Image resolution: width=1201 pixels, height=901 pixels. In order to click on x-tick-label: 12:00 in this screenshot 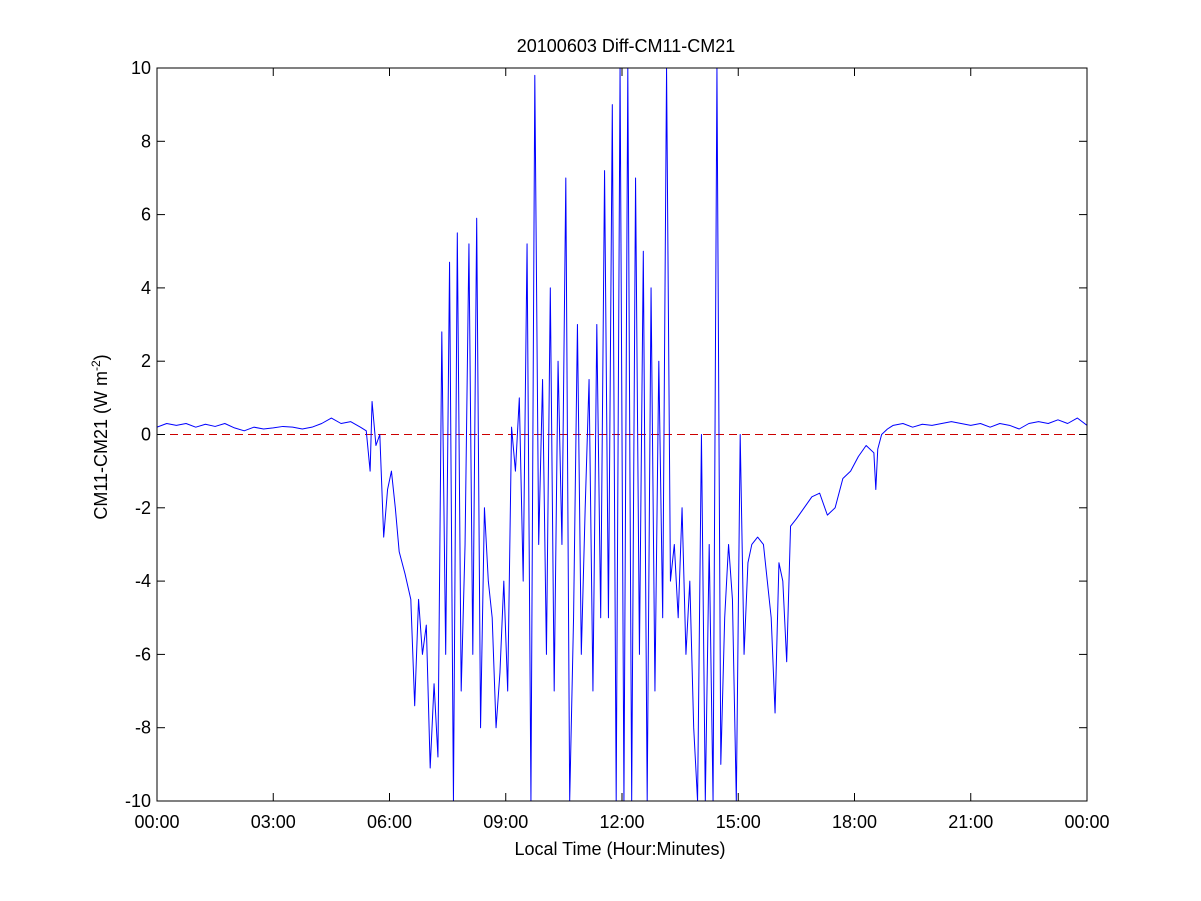, I will do `click(621, 822)`.